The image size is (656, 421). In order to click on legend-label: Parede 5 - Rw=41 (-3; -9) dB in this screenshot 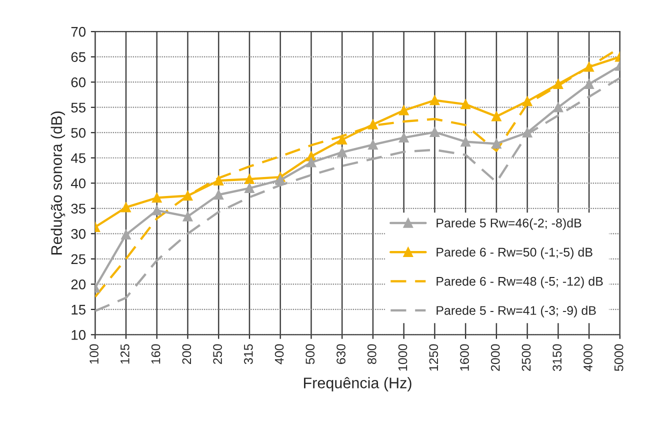, I will do `click(516, 312)`.